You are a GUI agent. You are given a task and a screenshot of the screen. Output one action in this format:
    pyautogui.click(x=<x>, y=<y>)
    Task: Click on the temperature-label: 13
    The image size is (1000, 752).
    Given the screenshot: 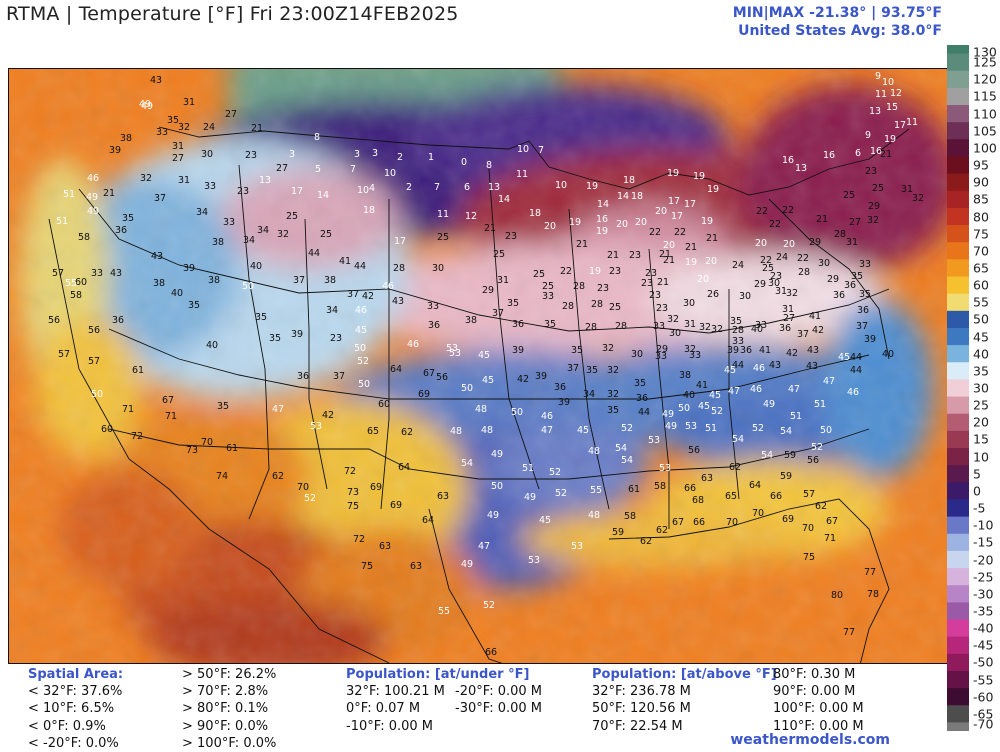 What is the action you would take?
    pyautogui.click(x=875, y=111)
    